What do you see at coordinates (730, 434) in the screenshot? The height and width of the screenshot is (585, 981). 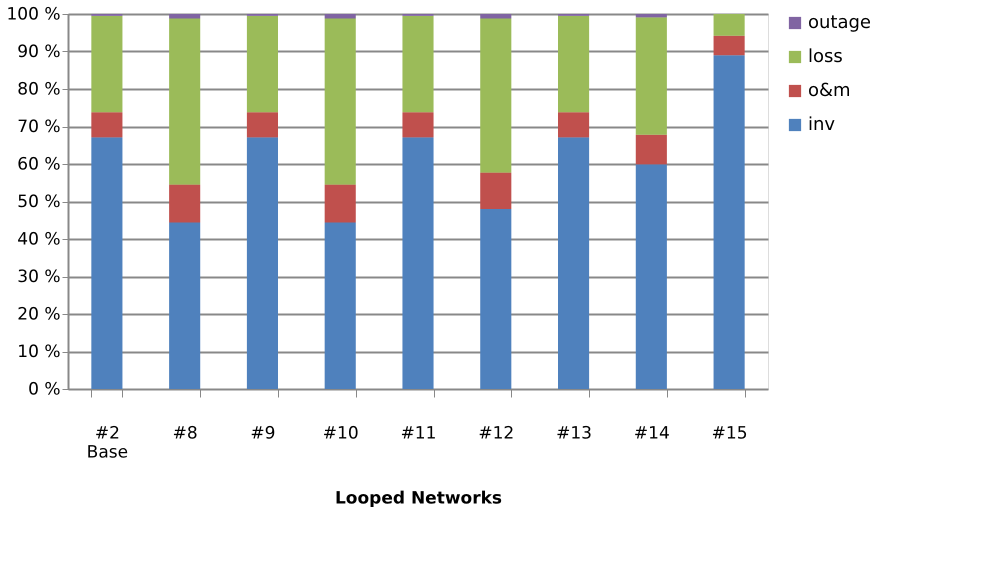 I see `x-tick-label: #15` at bounding box center [730, 434].